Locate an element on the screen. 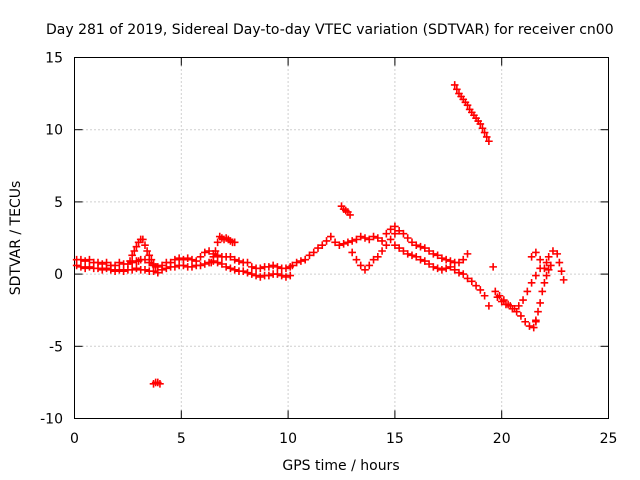 The image size is (640, 480). x-tick-label: 5 is located at coordinates (181, 439).